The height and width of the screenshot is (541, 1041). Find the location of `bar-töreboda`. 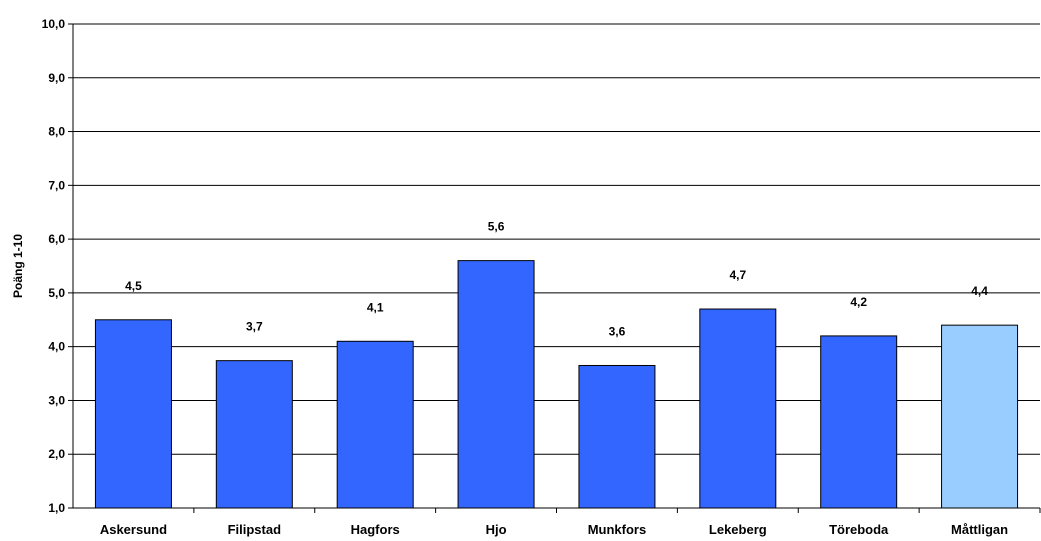

bar-töreboda is located at coordinates (859, 422).